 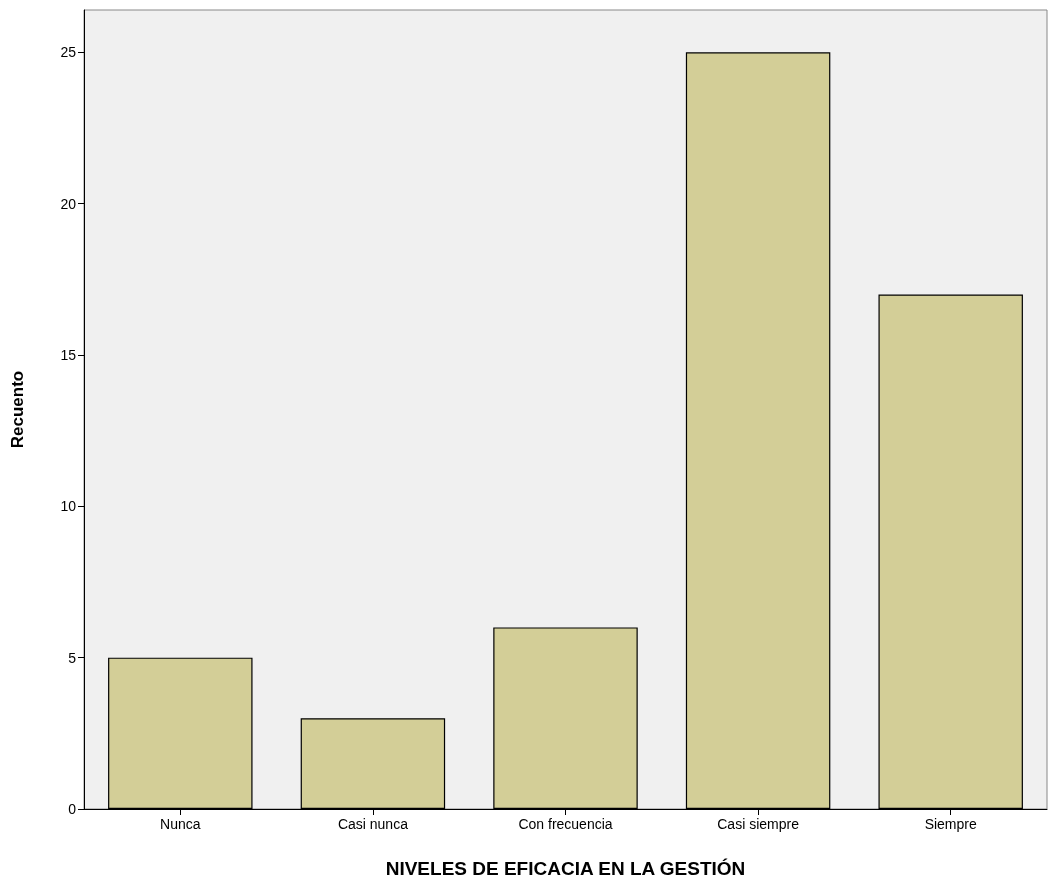 I want to click on x-tick-label: Casi siempre, so click(x=758, y=824).